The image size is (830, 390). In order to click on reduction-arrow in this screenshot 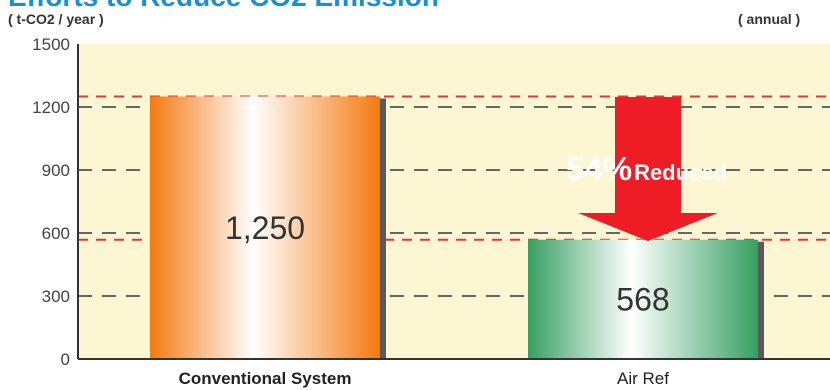, I will do `click(648, 169)`.